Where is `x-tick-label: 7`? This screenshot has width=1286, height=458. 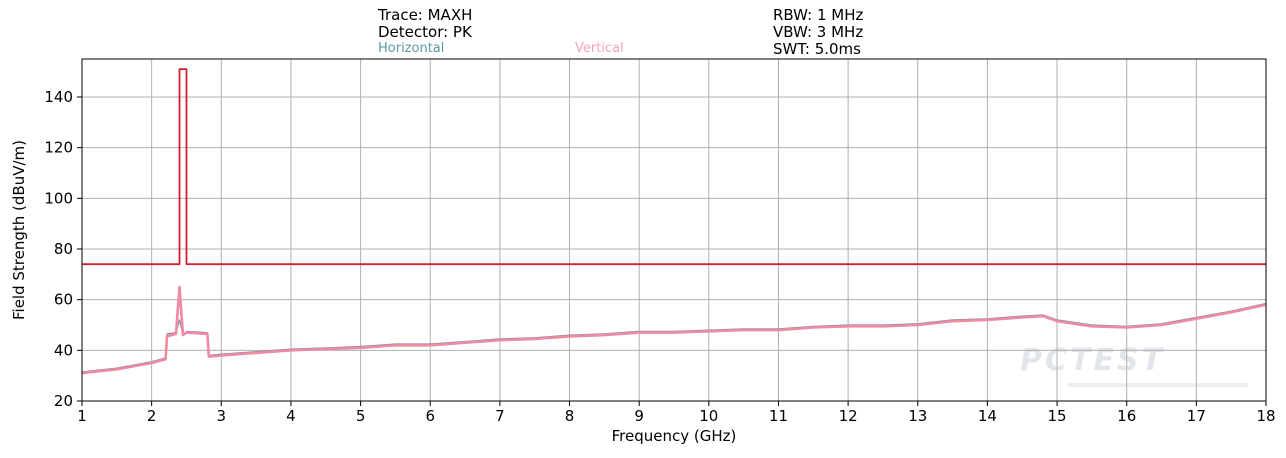
x-tick-label: 7 is located at coordinates (500, 416).